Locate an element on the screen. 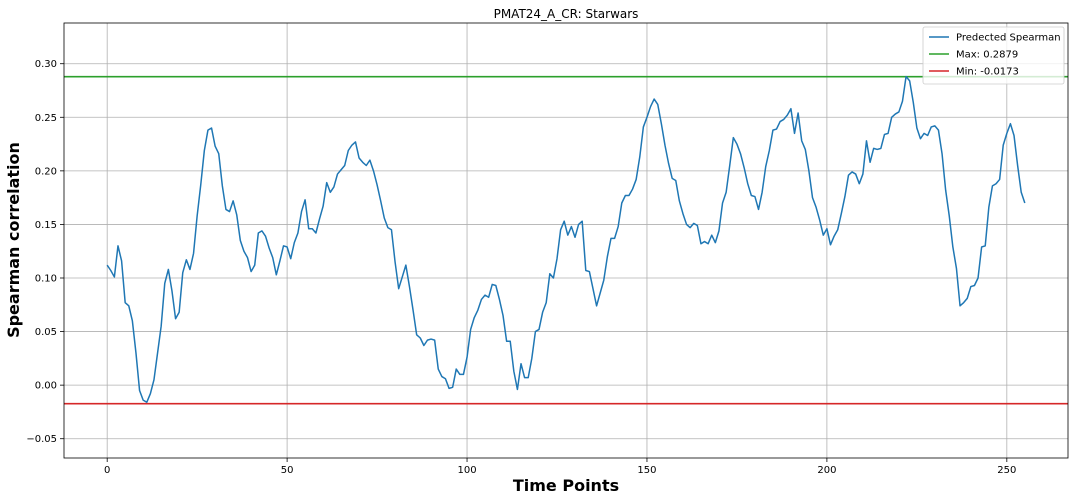  y-axis-title: Spearman correlation is located at coordinates (13, 240).